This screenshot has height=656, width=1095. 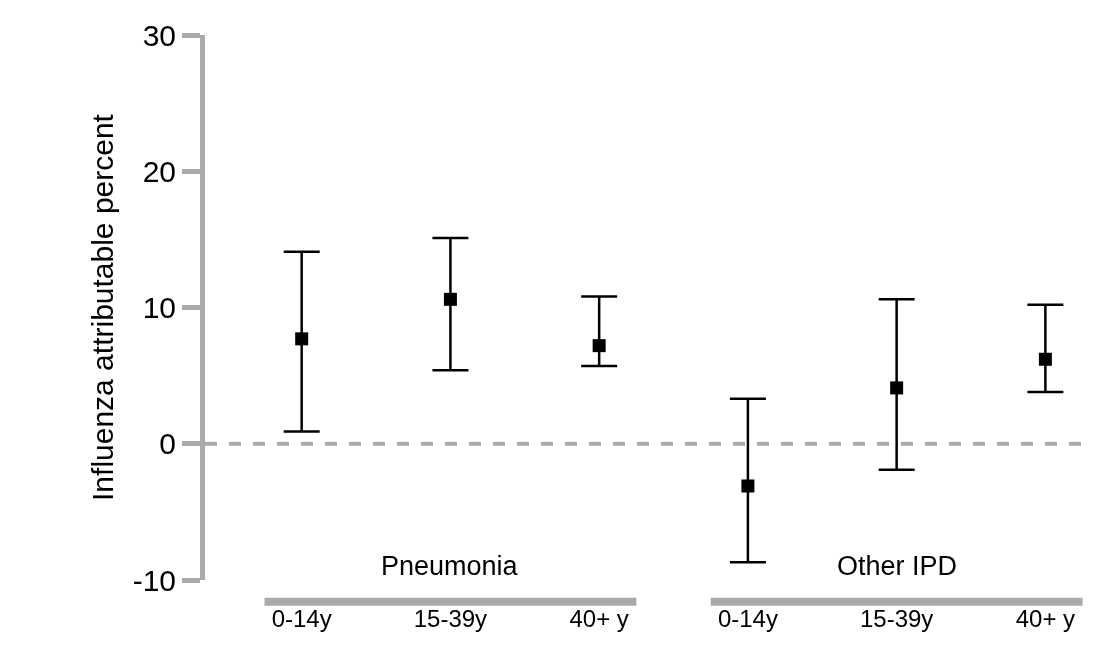 What do you see at coordinates (159, 171) in the screenshot?
I see `y-tick-label: 20` at bounding box center [159, 171].